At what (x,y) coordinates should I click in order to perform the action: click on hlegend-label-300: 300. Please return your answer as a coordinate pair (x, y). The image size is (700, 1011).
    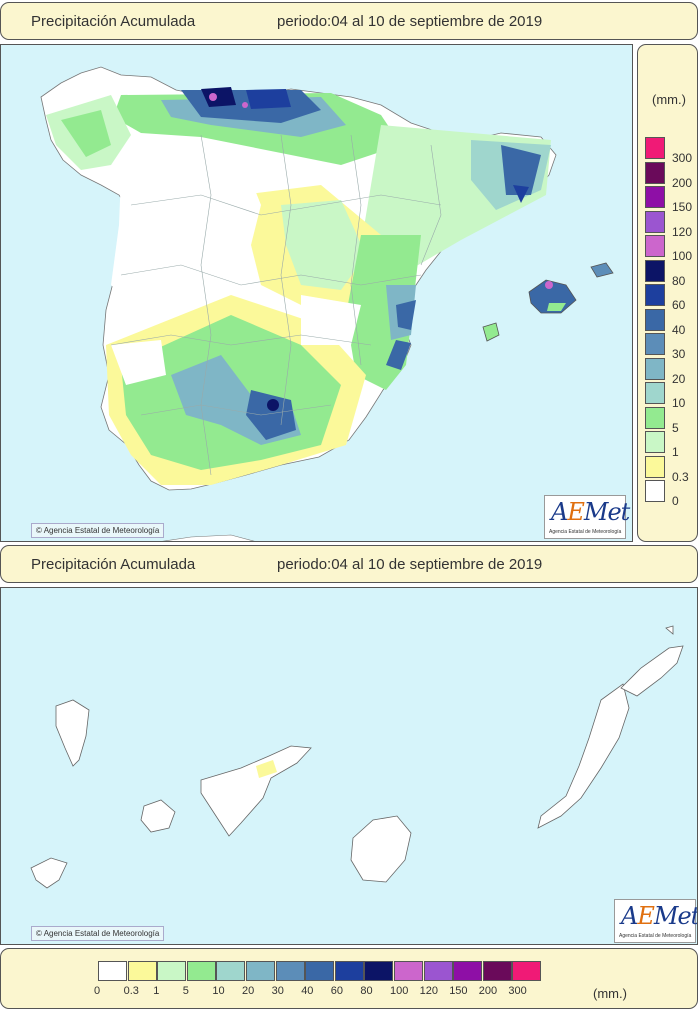
    Looking at the image, I should click on (517, 991).